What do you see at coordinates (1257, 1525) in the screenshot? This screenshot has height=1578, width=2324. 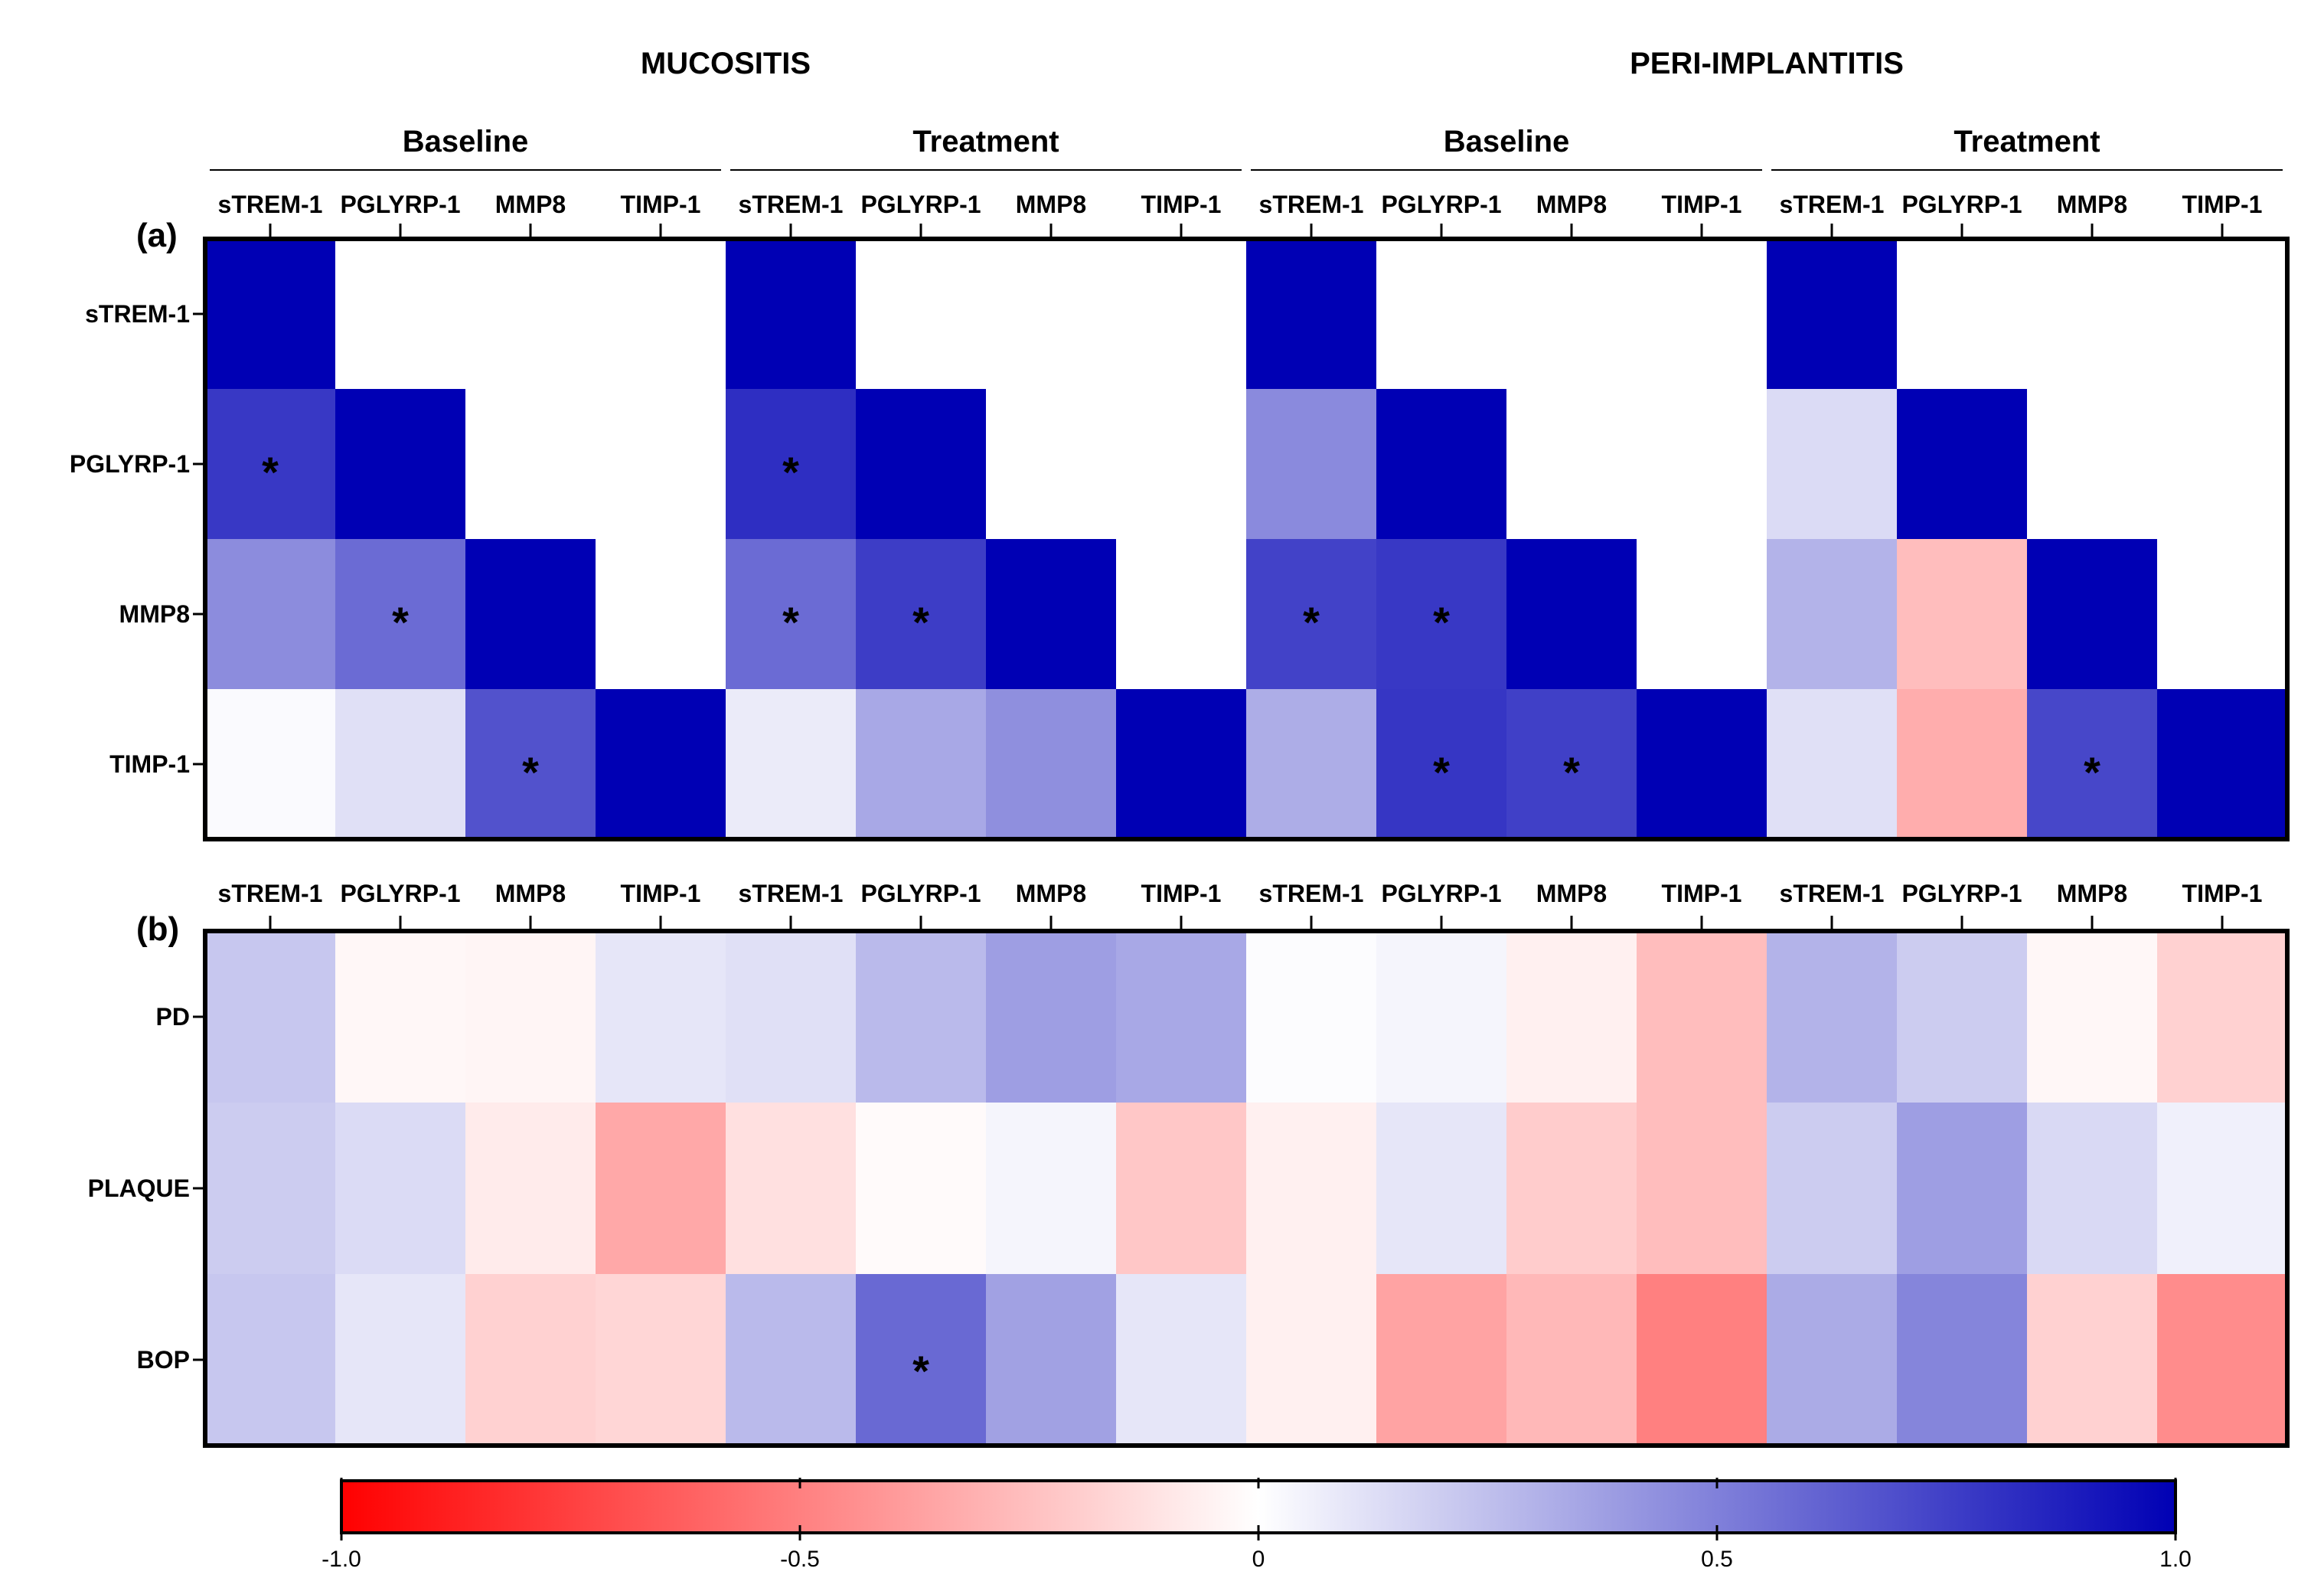 I see `colorbar: -1.0 -0.5 0 0.5 1.0` at bounding box center [1257, 1525].